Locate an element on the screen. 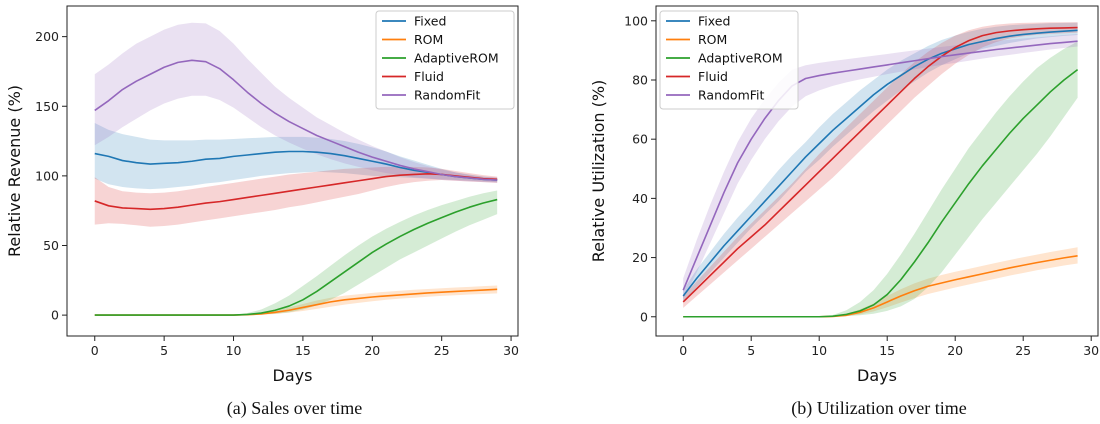 This screenshot has height=424, width=1100. y-axis-label: Relative Revenue (%) is located at coordinates (14, 171).